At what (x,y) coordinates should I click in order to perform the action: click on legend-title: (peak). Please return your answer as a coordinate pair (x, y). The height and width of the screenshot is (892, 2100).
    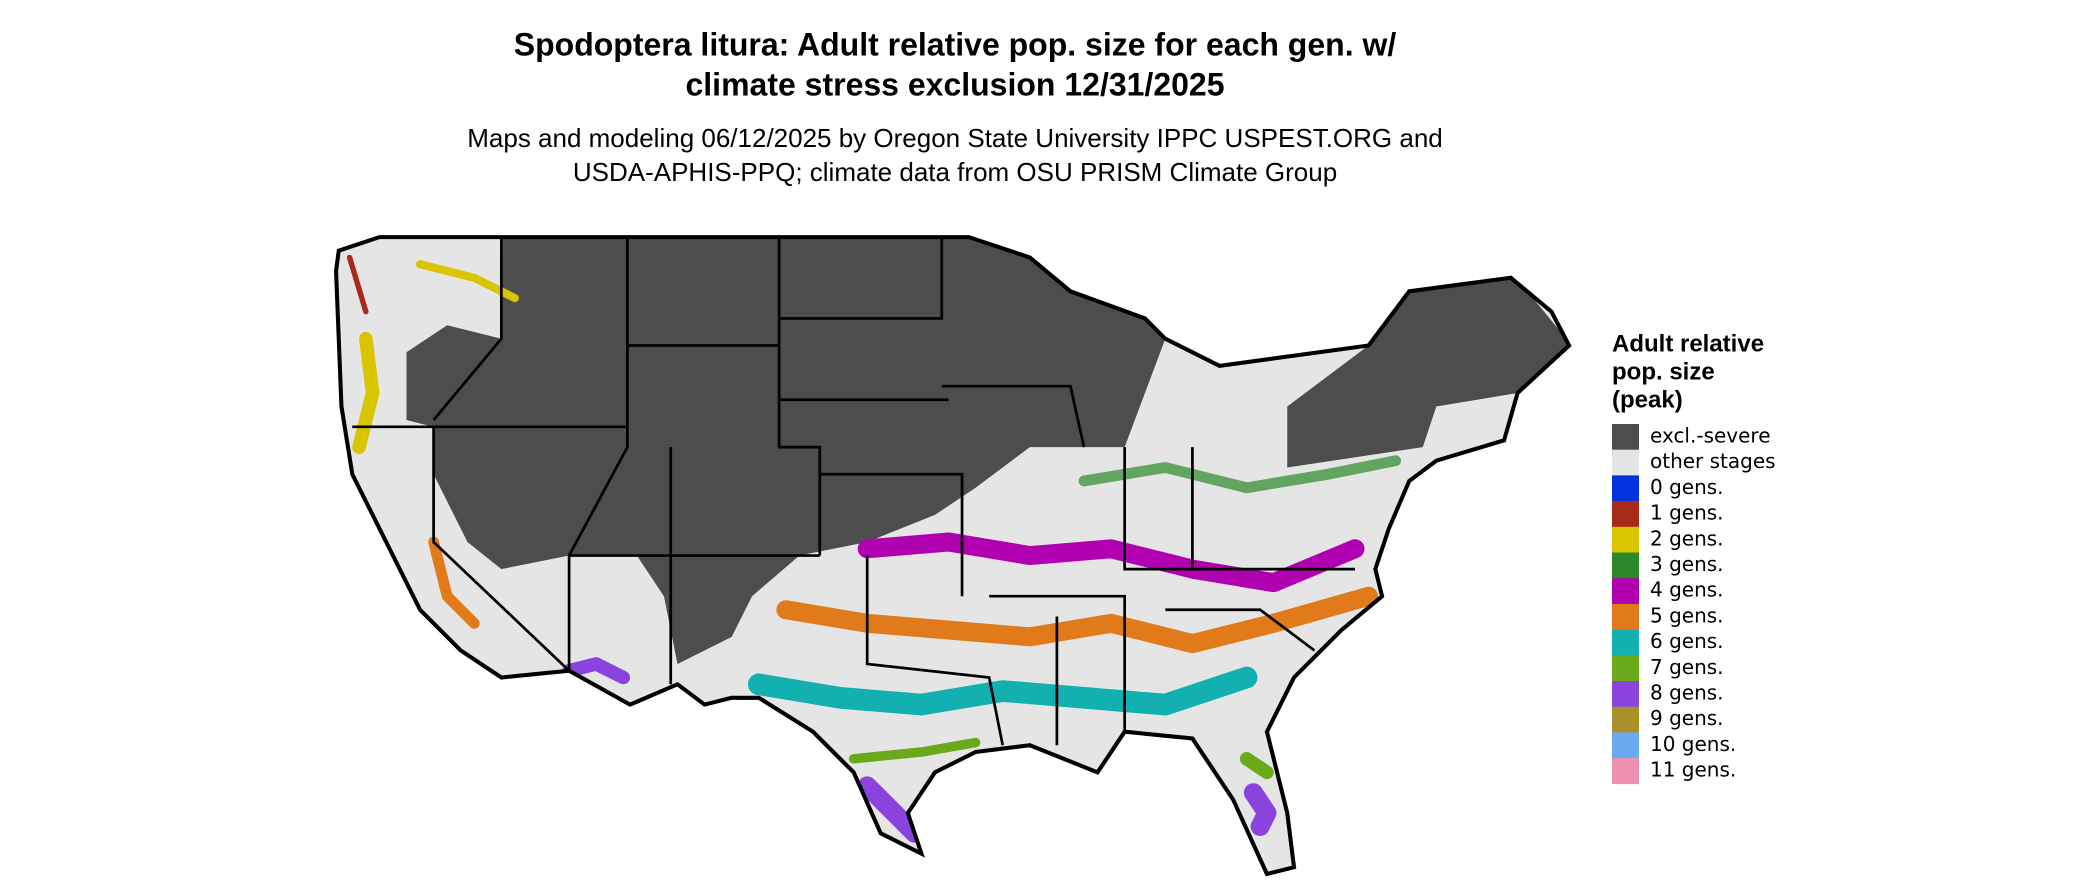
    Looking at the image, I should click on (1647, 399).